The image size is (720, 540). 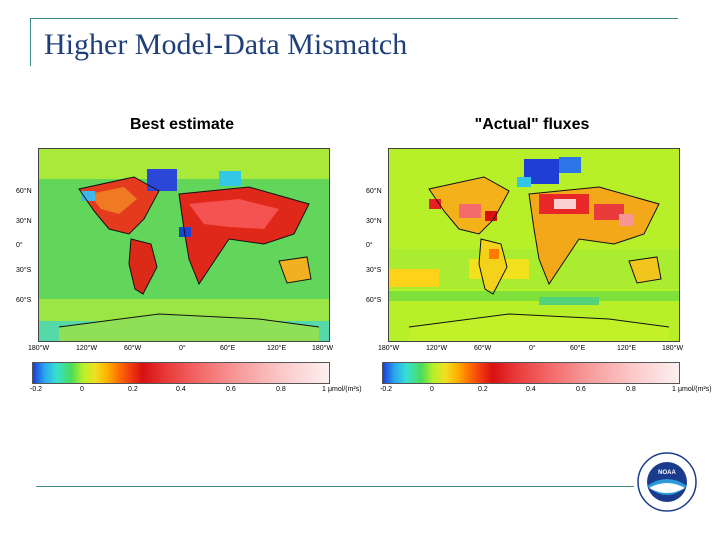 I want to click on panel-title: "Actual" fluxes, so click(x=532, y=124).